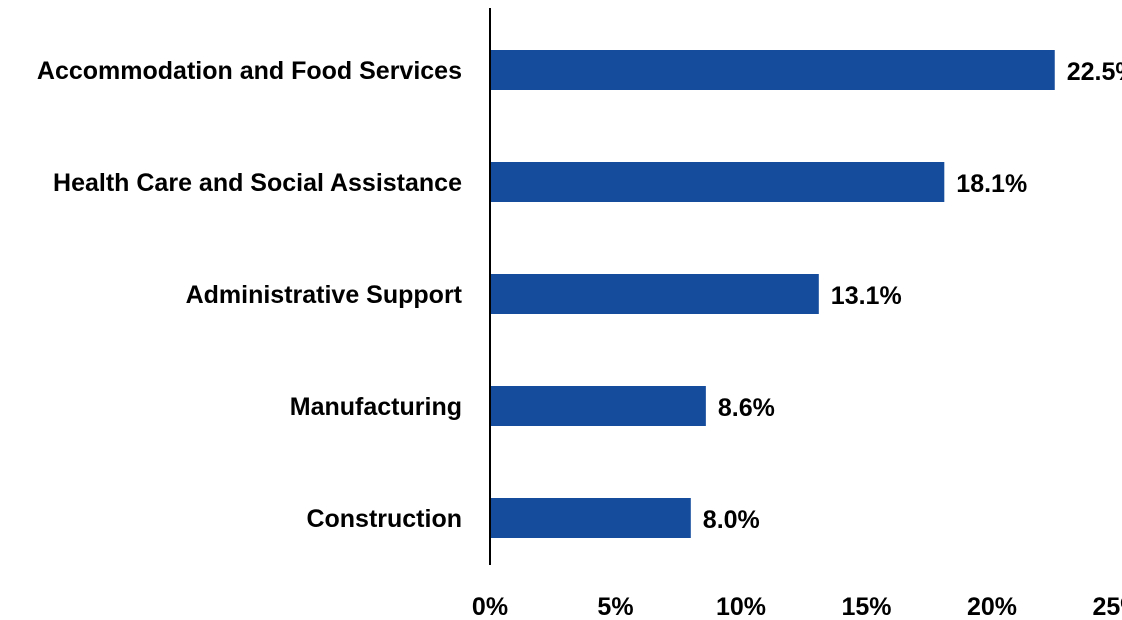 Image resolution: width=1122 pixels, height=620 pixels. What do you see at coordinates (866, 296) in the screenshot?
I see `value-label-2: 13.1%` at bounding box center [866, 296].